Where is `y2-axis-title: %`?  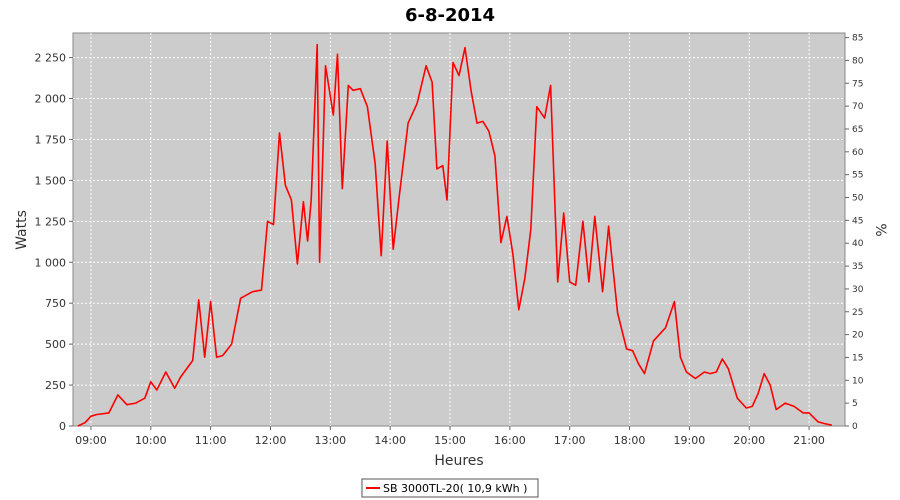
y2-axis-title: % is located at coordinates (880, 229).